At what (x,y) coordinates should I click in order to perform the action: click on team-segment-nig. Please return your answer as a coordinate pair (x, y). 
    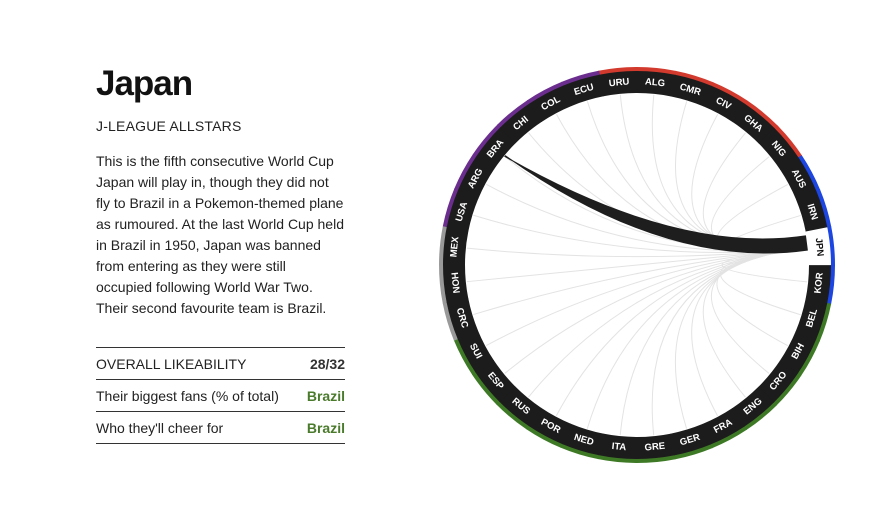
    Looking at the image, I should click on (778, 149).